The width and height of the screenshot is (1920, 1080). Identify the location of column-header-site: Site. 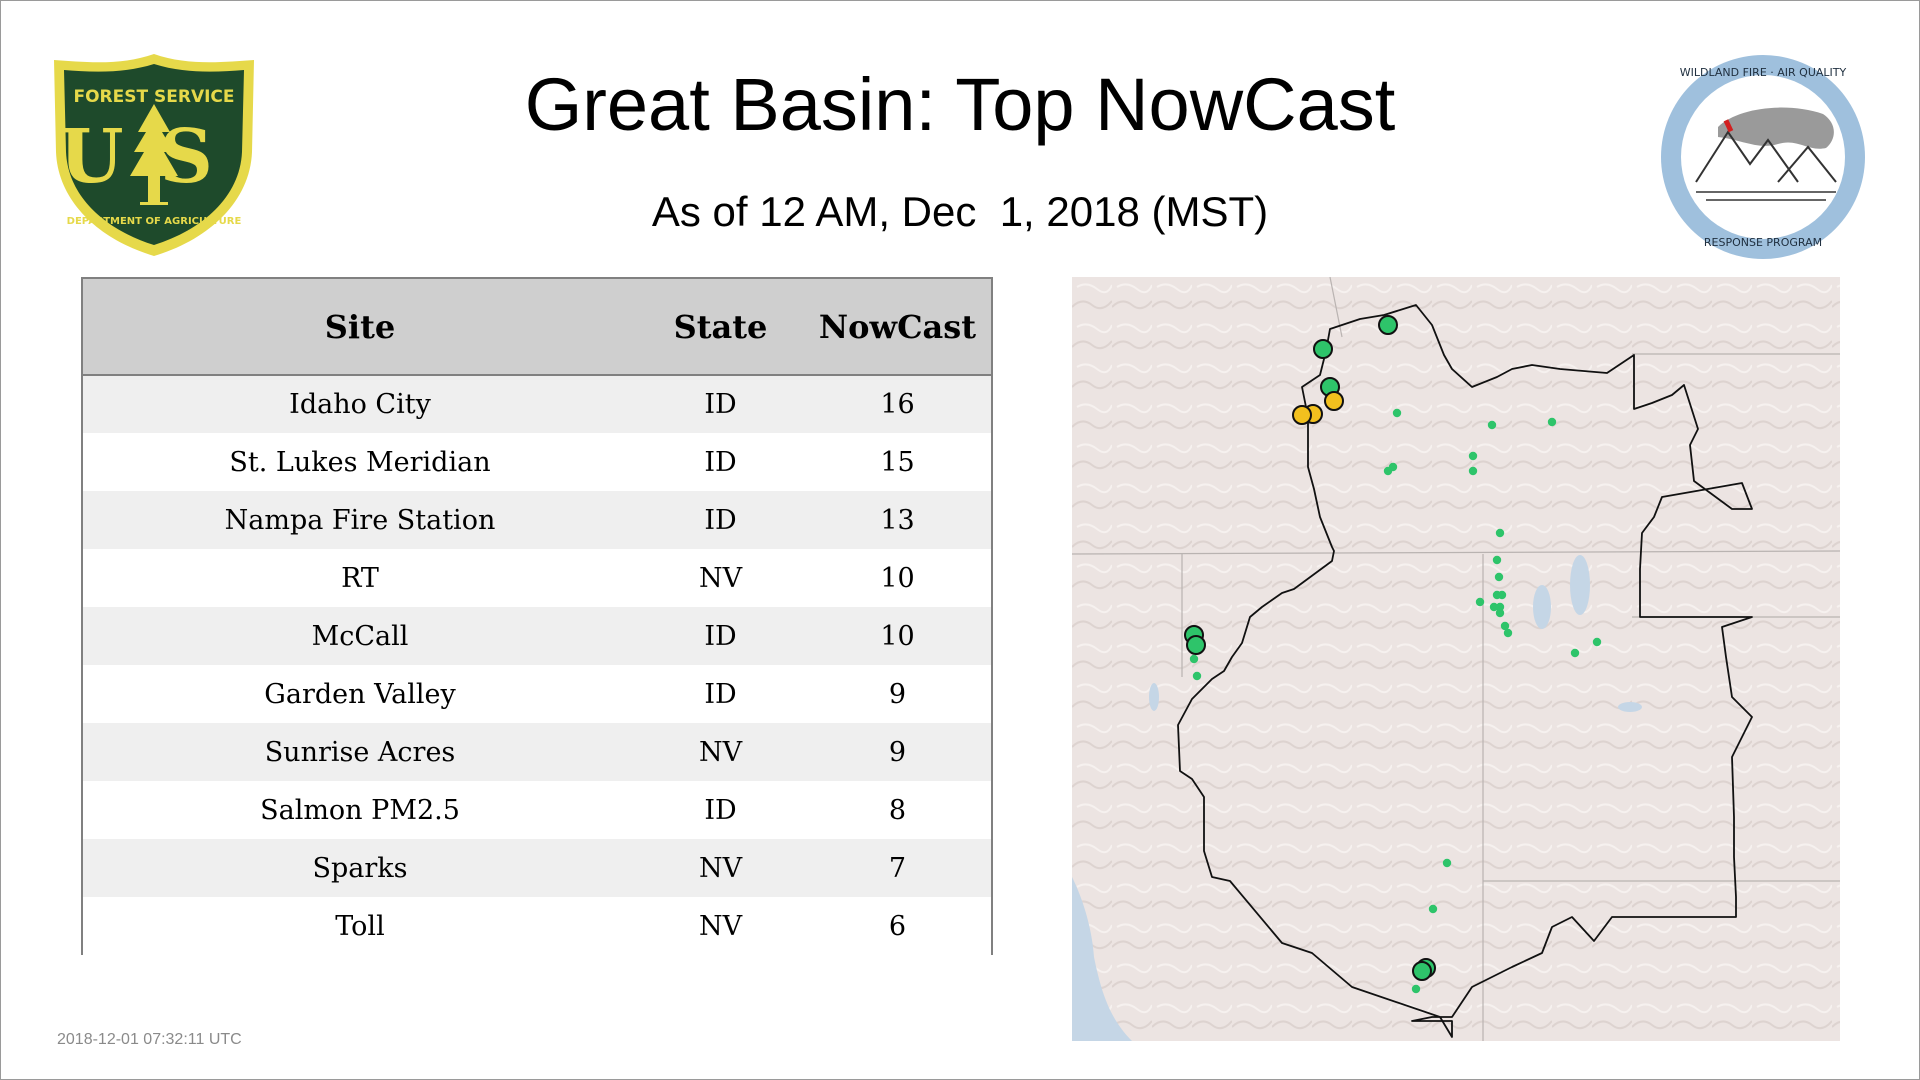
(360, 327).